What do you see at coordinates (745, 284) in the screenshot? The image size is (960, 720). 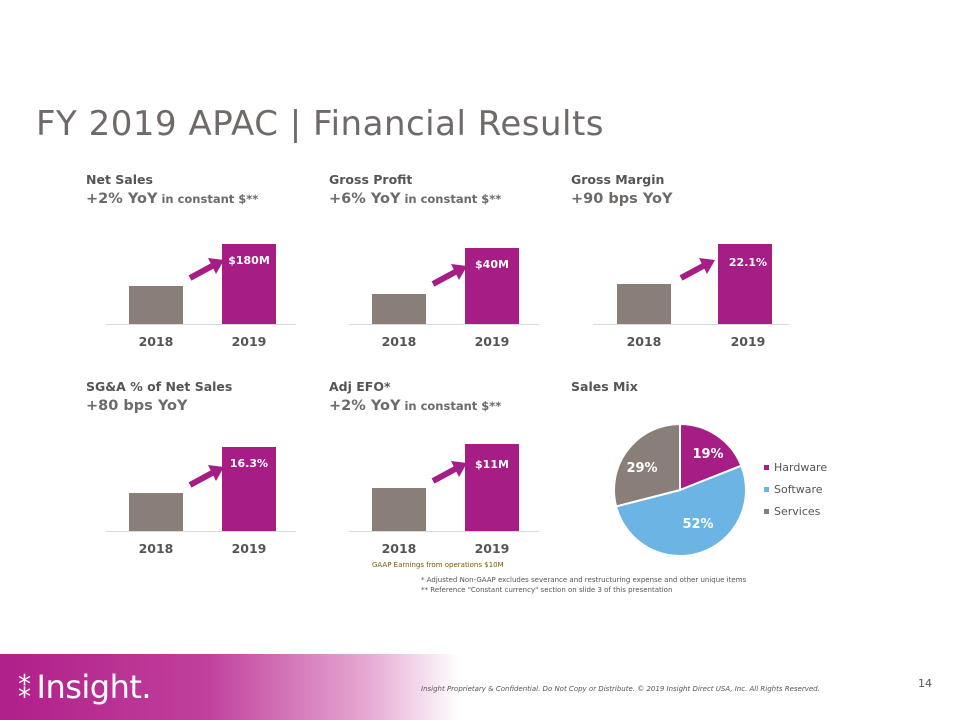 I see `gross-margin-bar-2019` at bounding box center [745, 284].